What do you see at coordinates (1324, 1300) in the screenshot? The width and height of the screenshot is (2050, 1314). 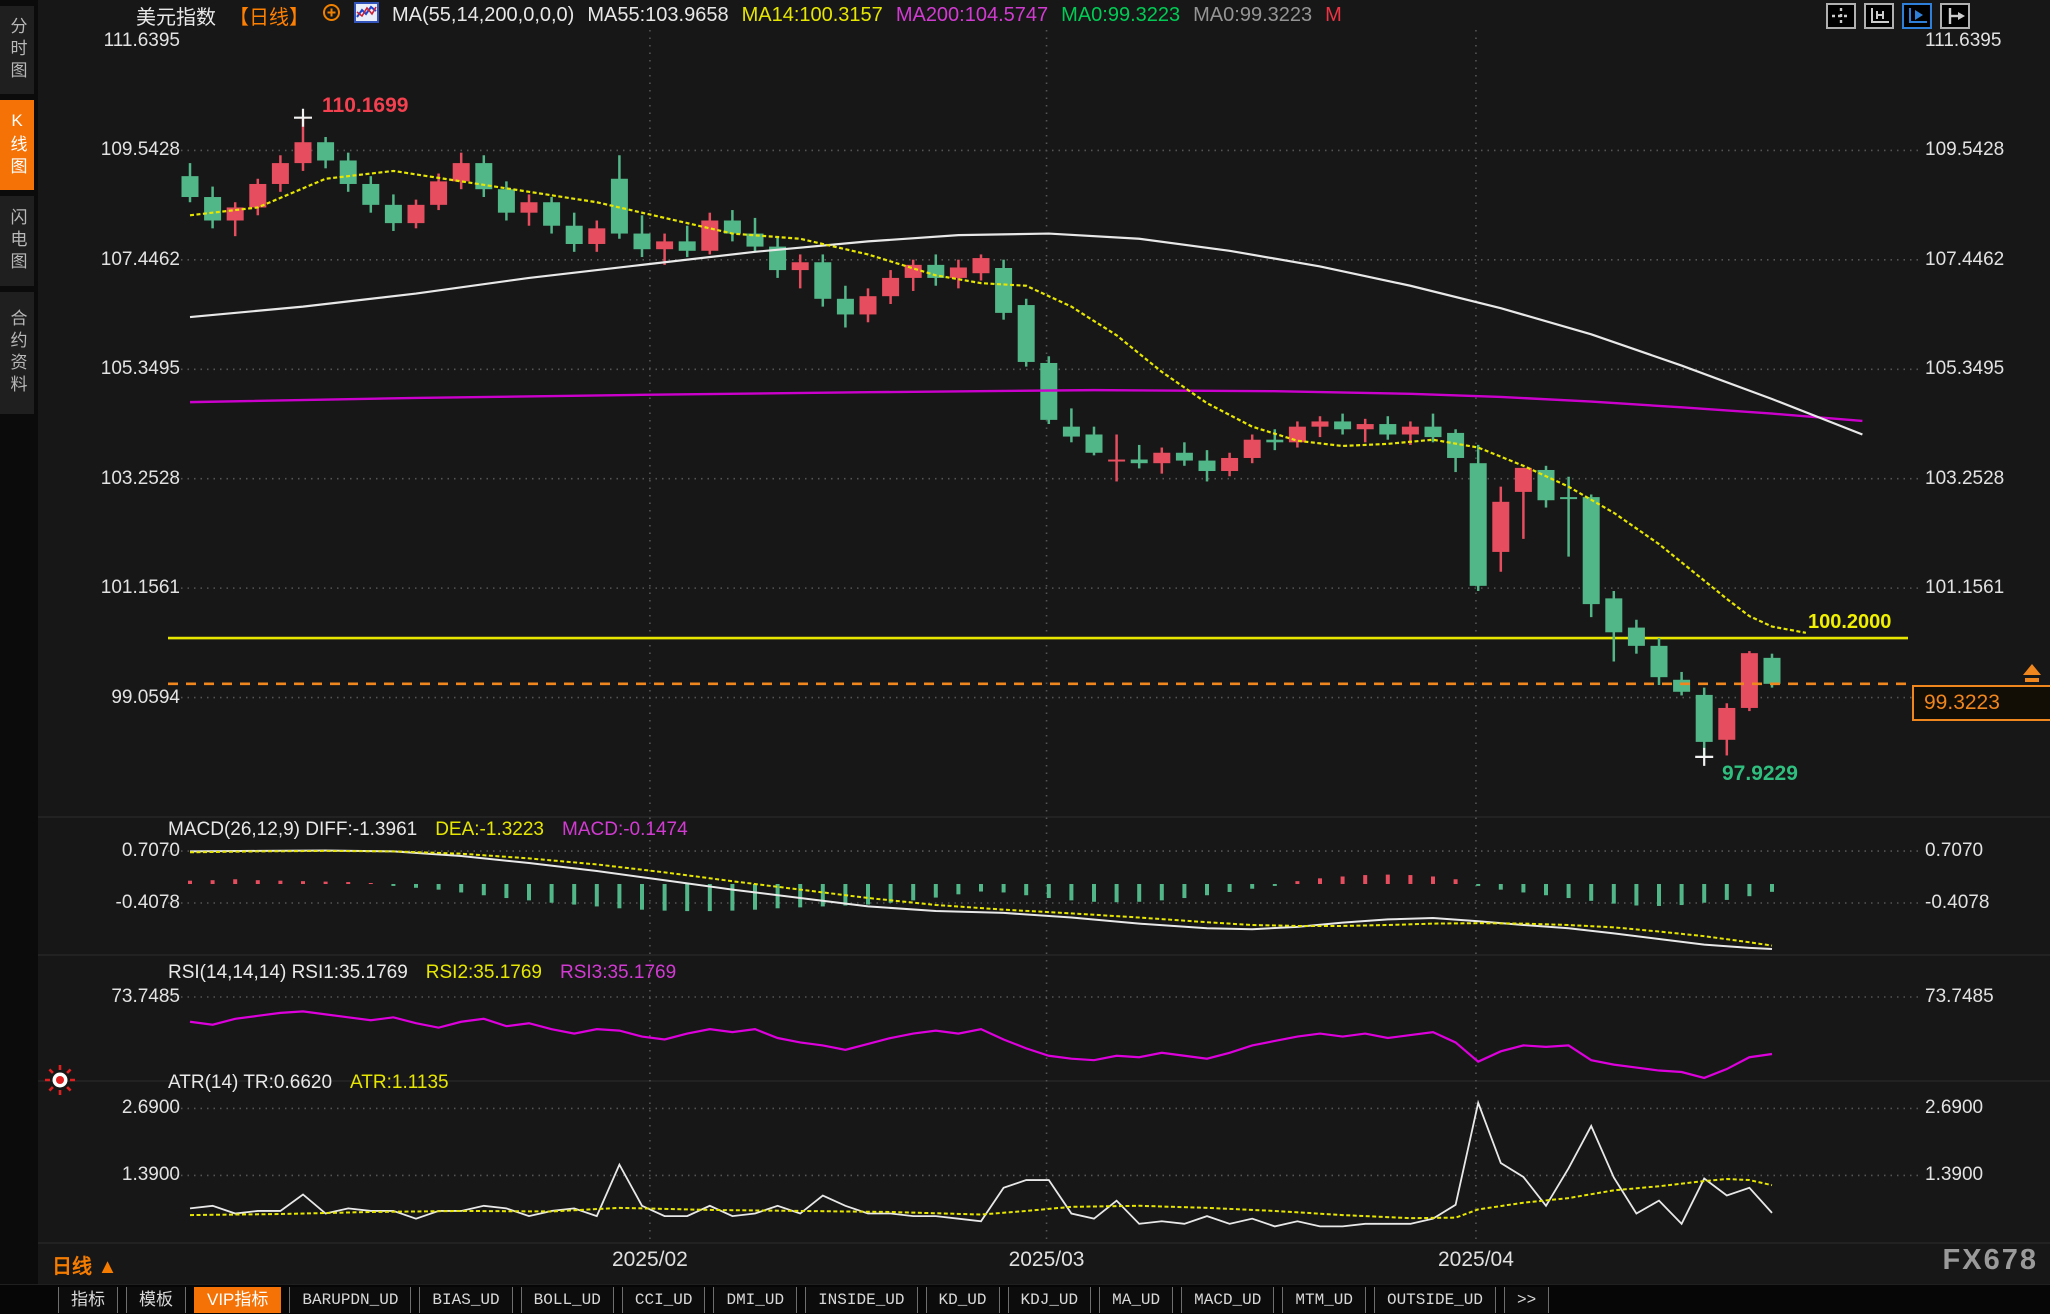 I see `tab-MTM_UD: MTM_UD` at bounding box center [1324, 1300].